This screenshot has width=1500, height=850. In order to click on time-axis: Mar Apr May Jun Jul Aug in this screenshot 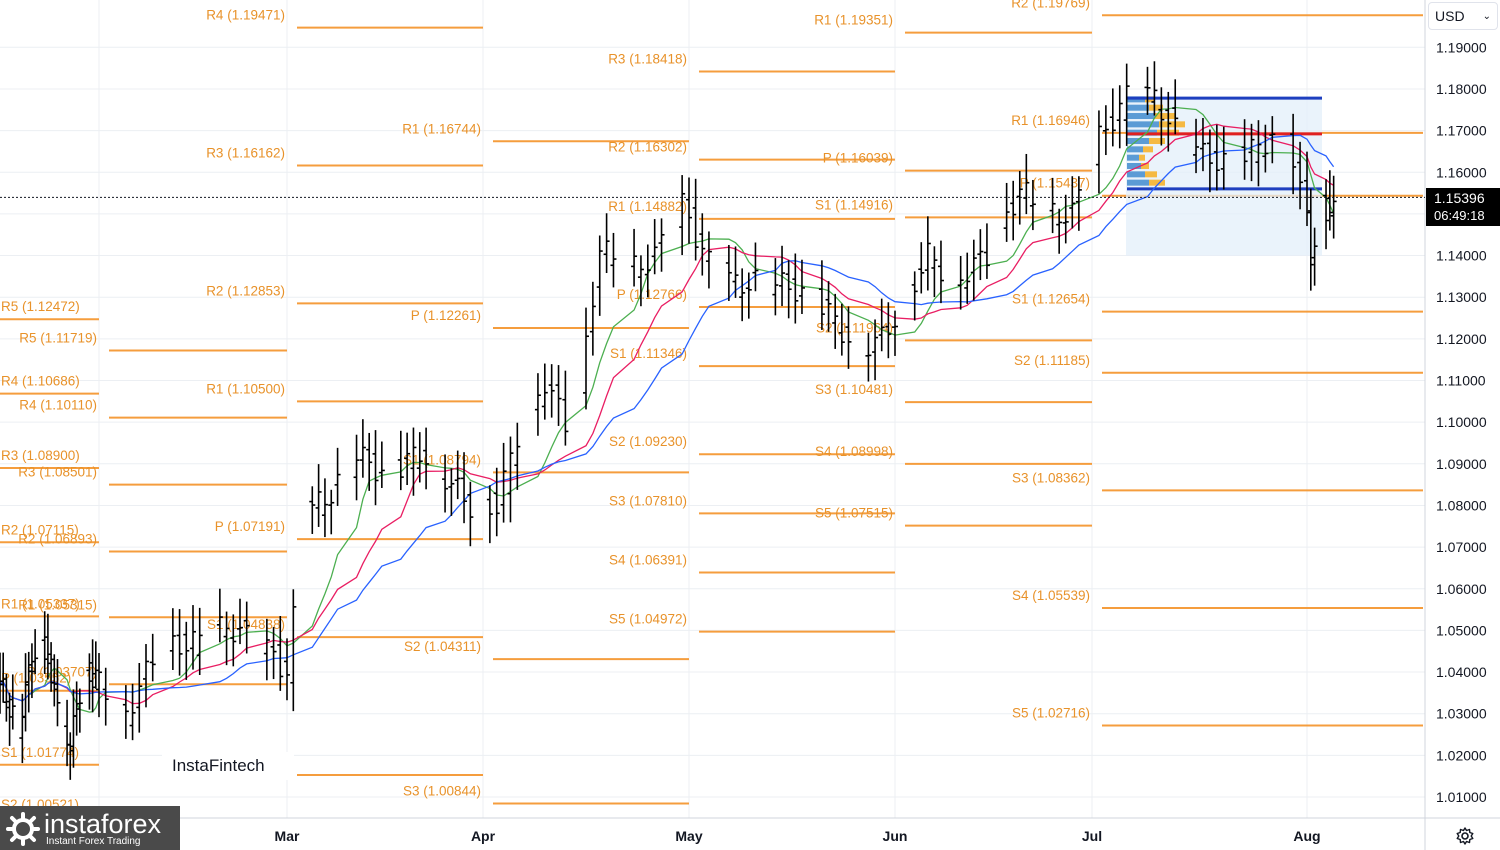, I will do `click(798, 836)`.